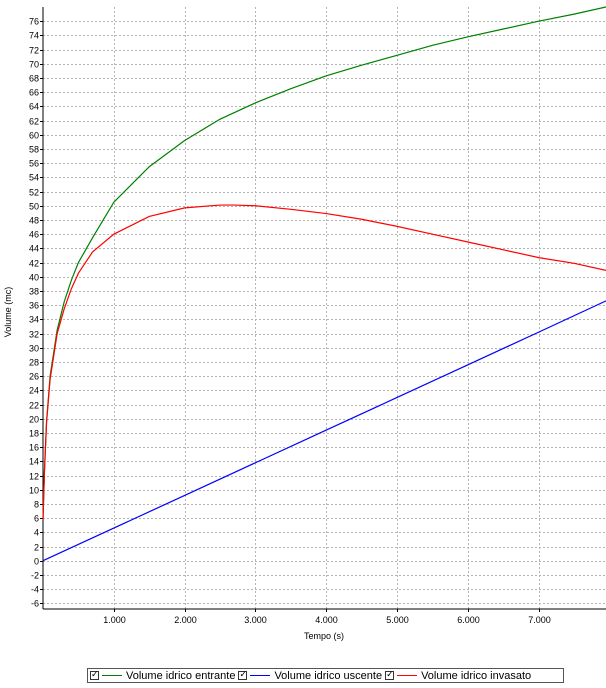  What do you see at coordinates (34, 420) in the screenshot?
I see `y-tick-label: 20` at bounding box center [34, 420].